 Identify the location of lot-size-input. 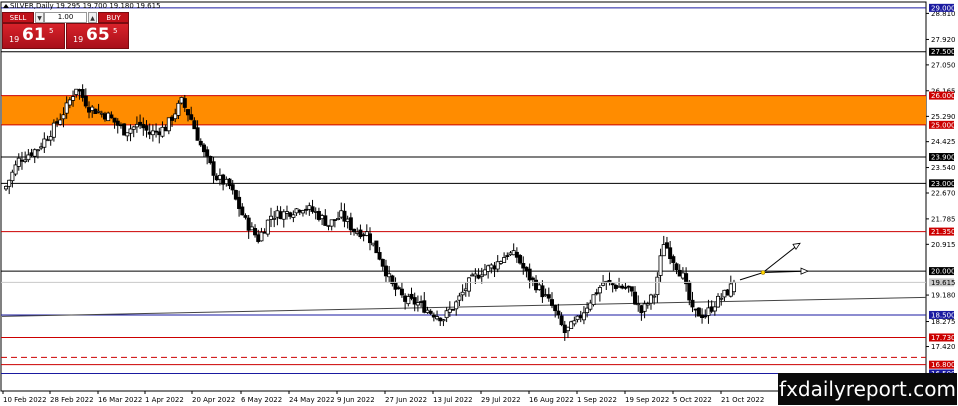
(65, 17).